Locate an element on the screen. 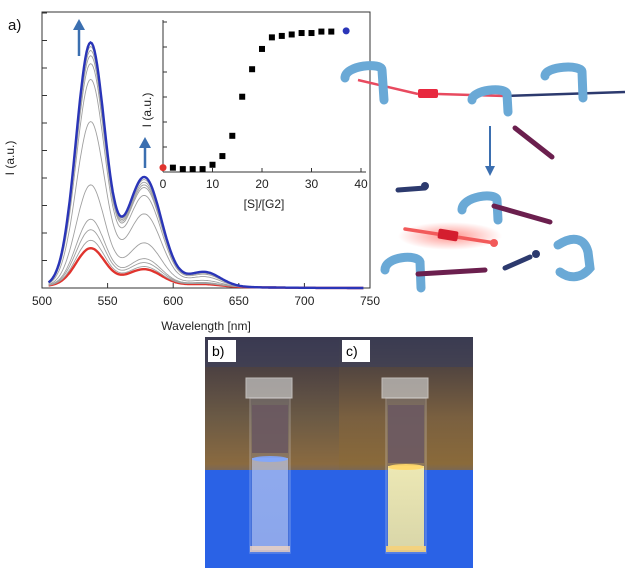  main-x-axis-label: Wavelength [nm] is located at coordinates (206, 326).